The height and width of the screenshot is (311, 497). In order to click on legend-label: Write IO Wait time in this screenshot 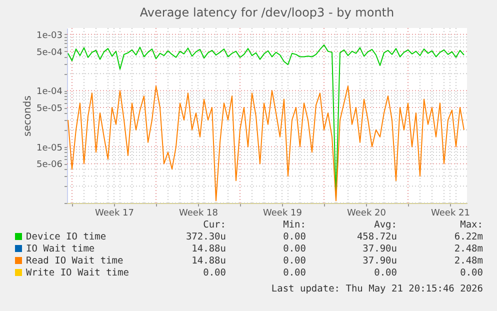, I will do `click(78, 273)`.